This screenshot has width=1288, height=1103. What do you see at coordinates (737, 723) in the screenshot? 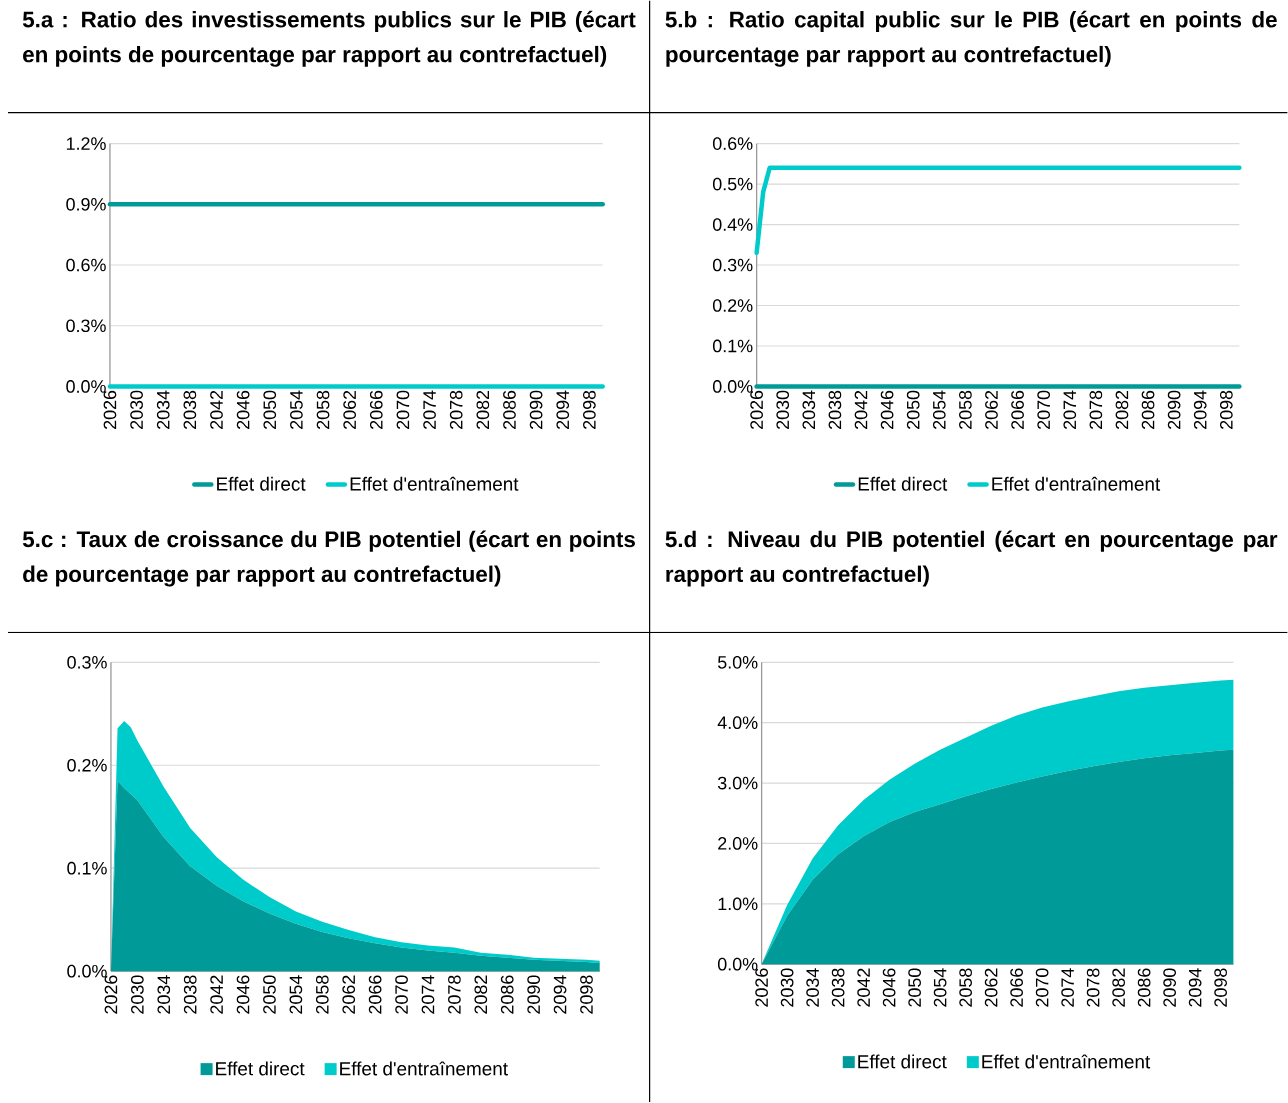
I see `y-tick-label: 4.0%` at bounding box center [737, 723].